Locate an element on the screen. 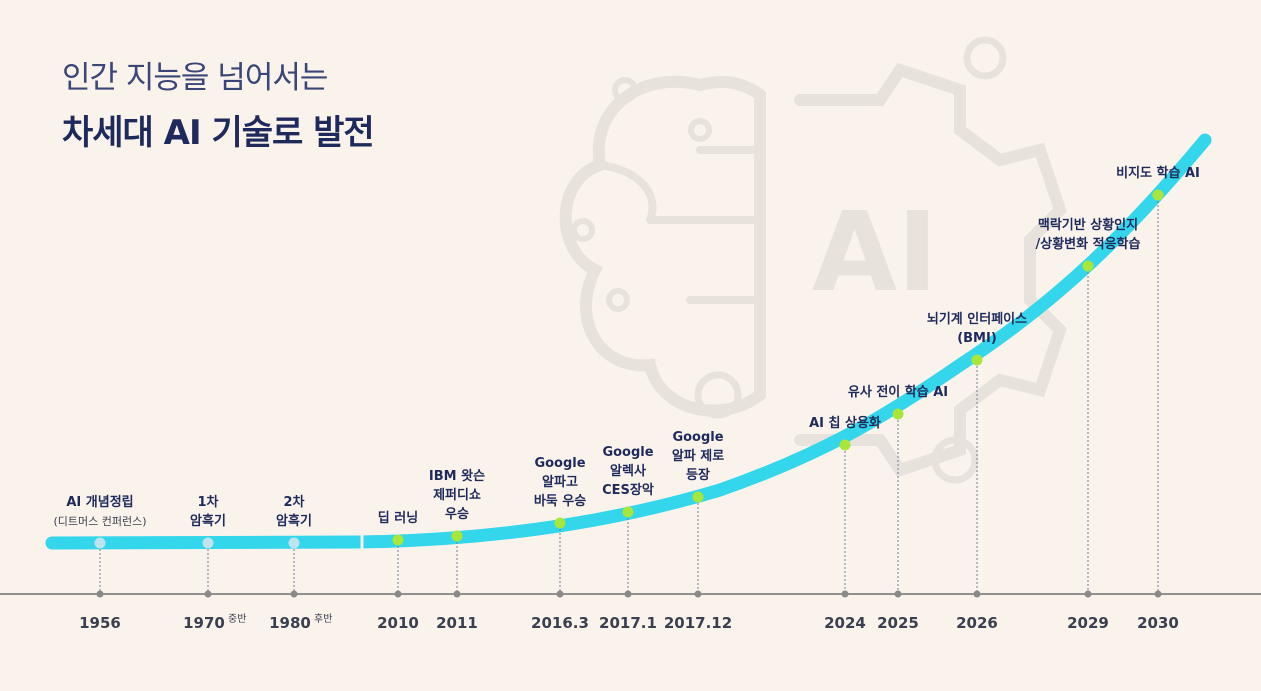 The width and height of the screenshot is (1261, 691). milestone-0: 1956 AI 개념정립 (디트머스 컨퍼런스) is located at coordinates (99, 563).